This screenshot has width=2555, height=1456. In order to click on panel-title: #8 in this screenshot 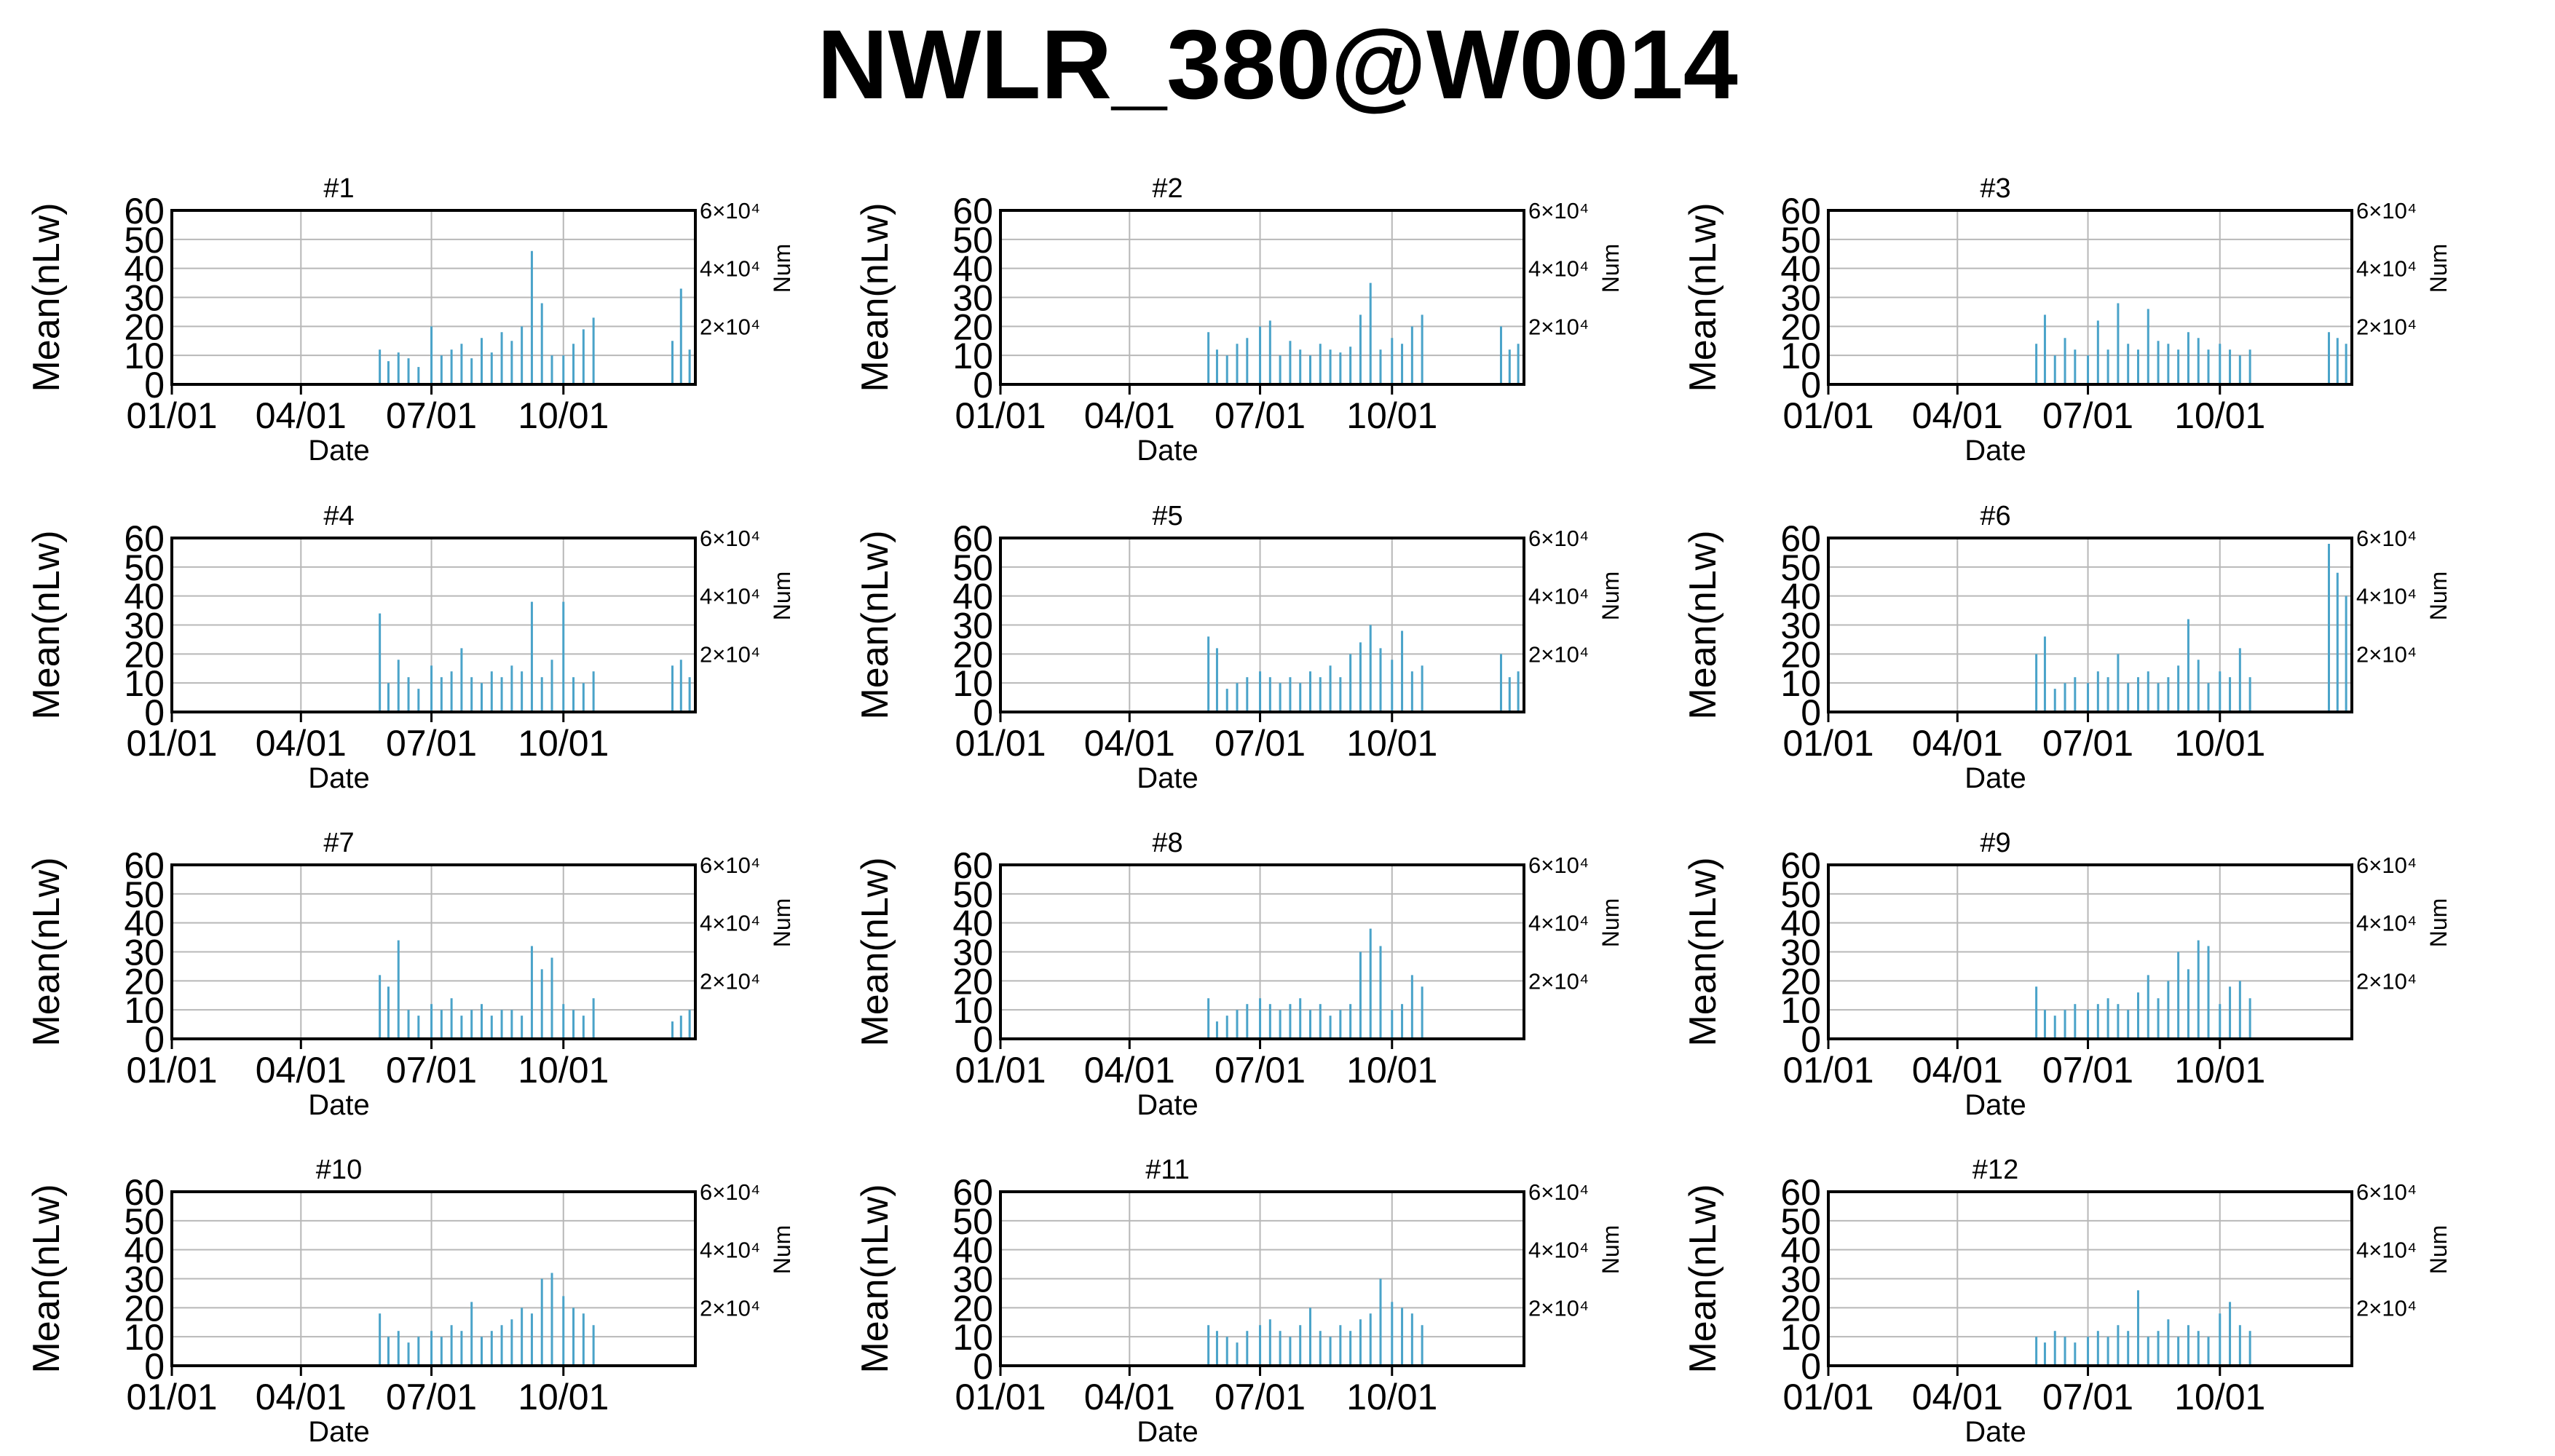, I will do `click(1167, 843)`.